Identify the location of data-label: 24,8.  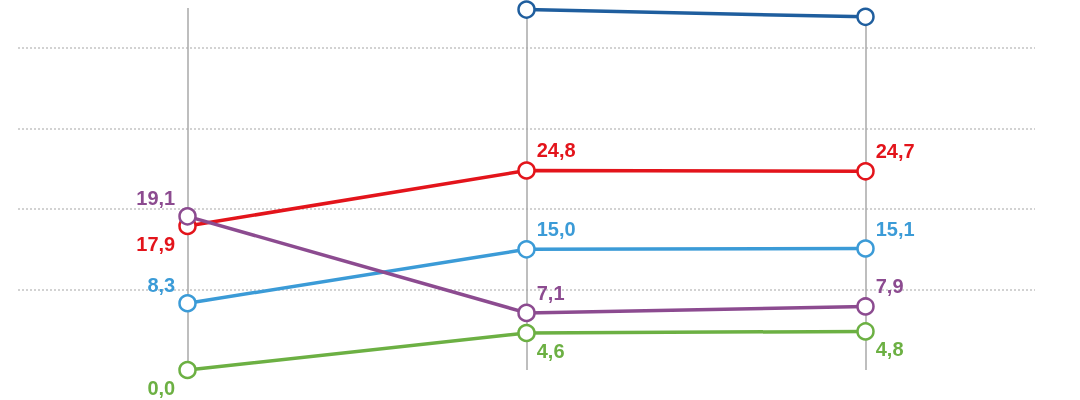
(556, 150).